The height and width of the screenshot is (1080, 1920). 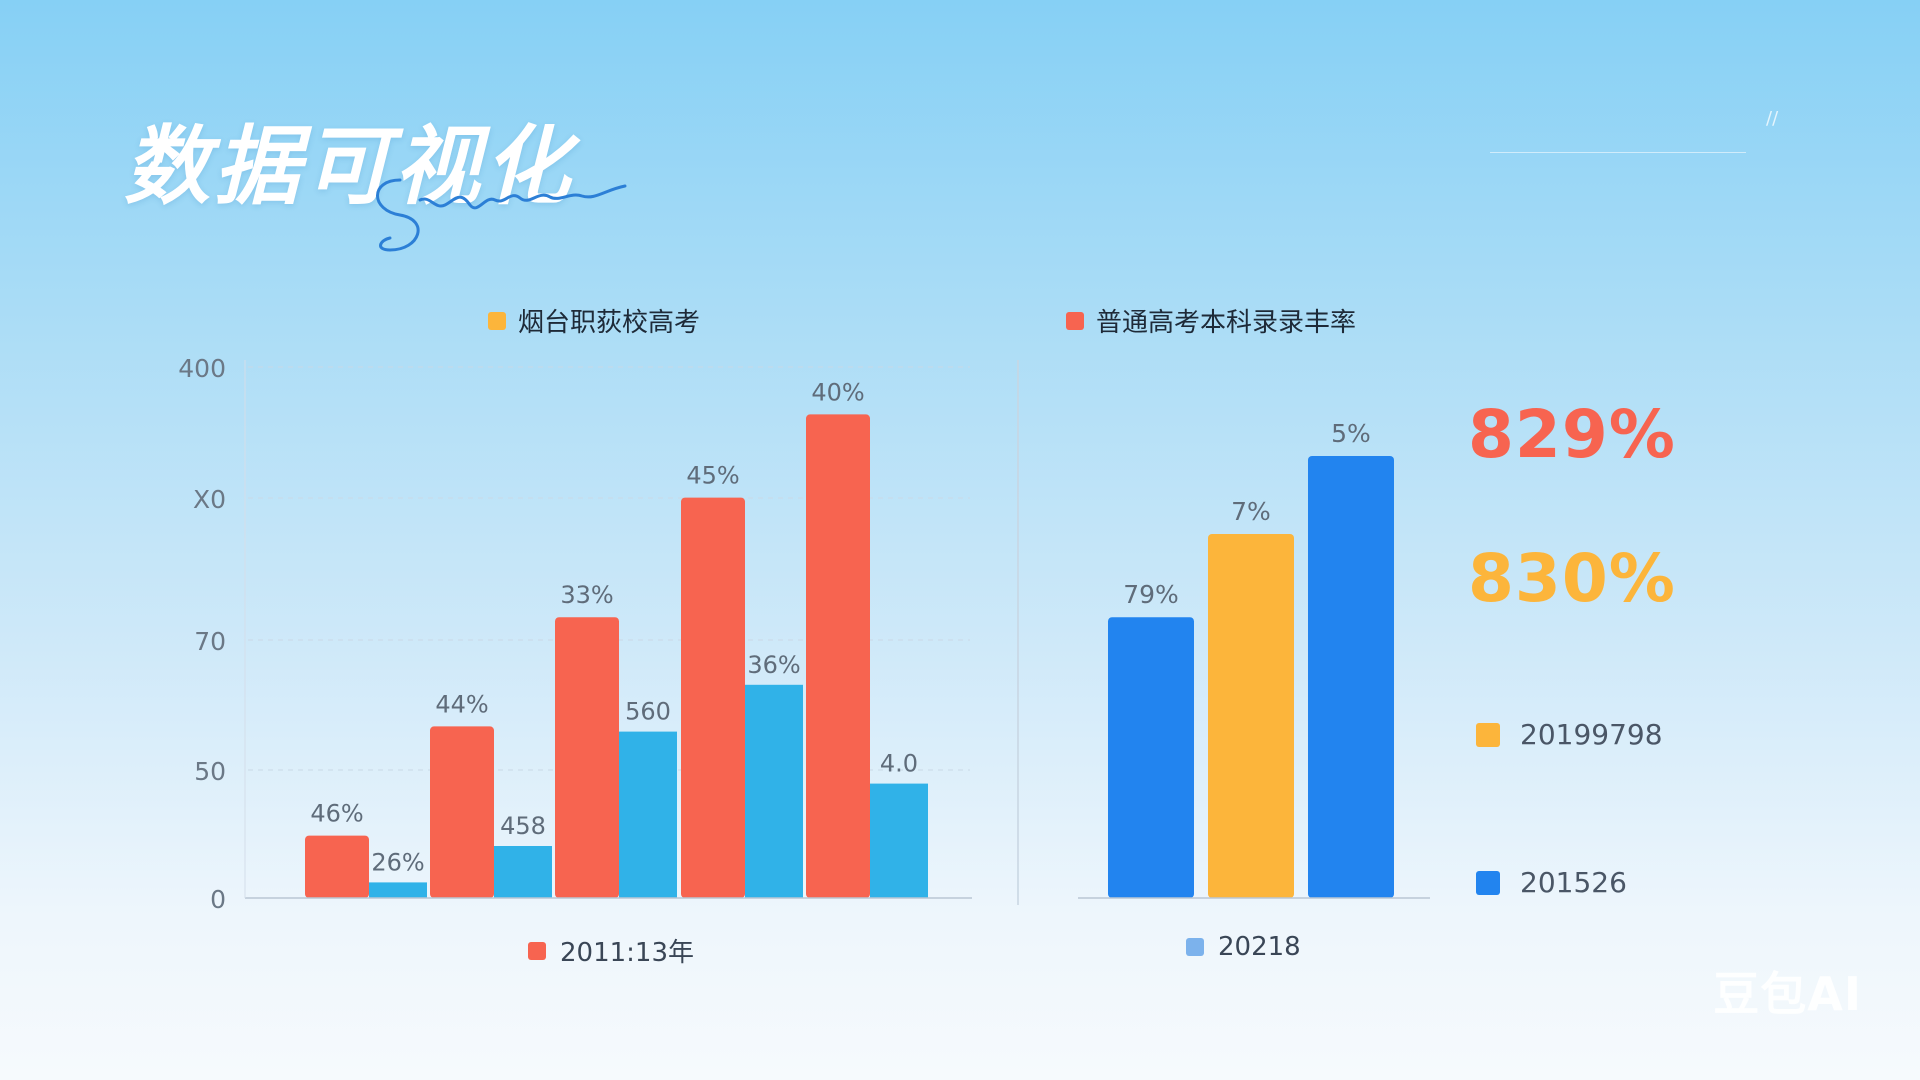 What do you see at coordinates (609, 323) in the screenshot?
I see `legend-label: 烟台职荻校高考` at bounding box center [609, 323].